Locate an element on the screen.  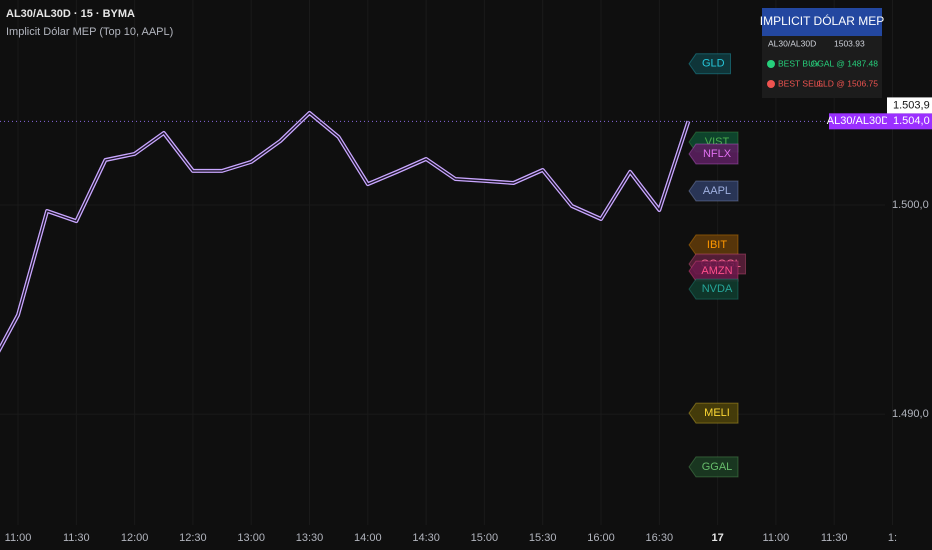
level-tag-label: GGAL is located at coordinates (717, 467).